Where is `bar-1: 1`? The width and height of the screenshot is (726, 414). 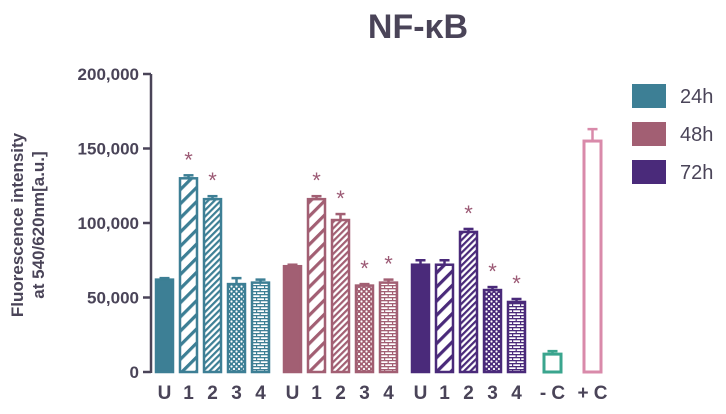
bar-1: 1 is located at coordinates (444, 331).